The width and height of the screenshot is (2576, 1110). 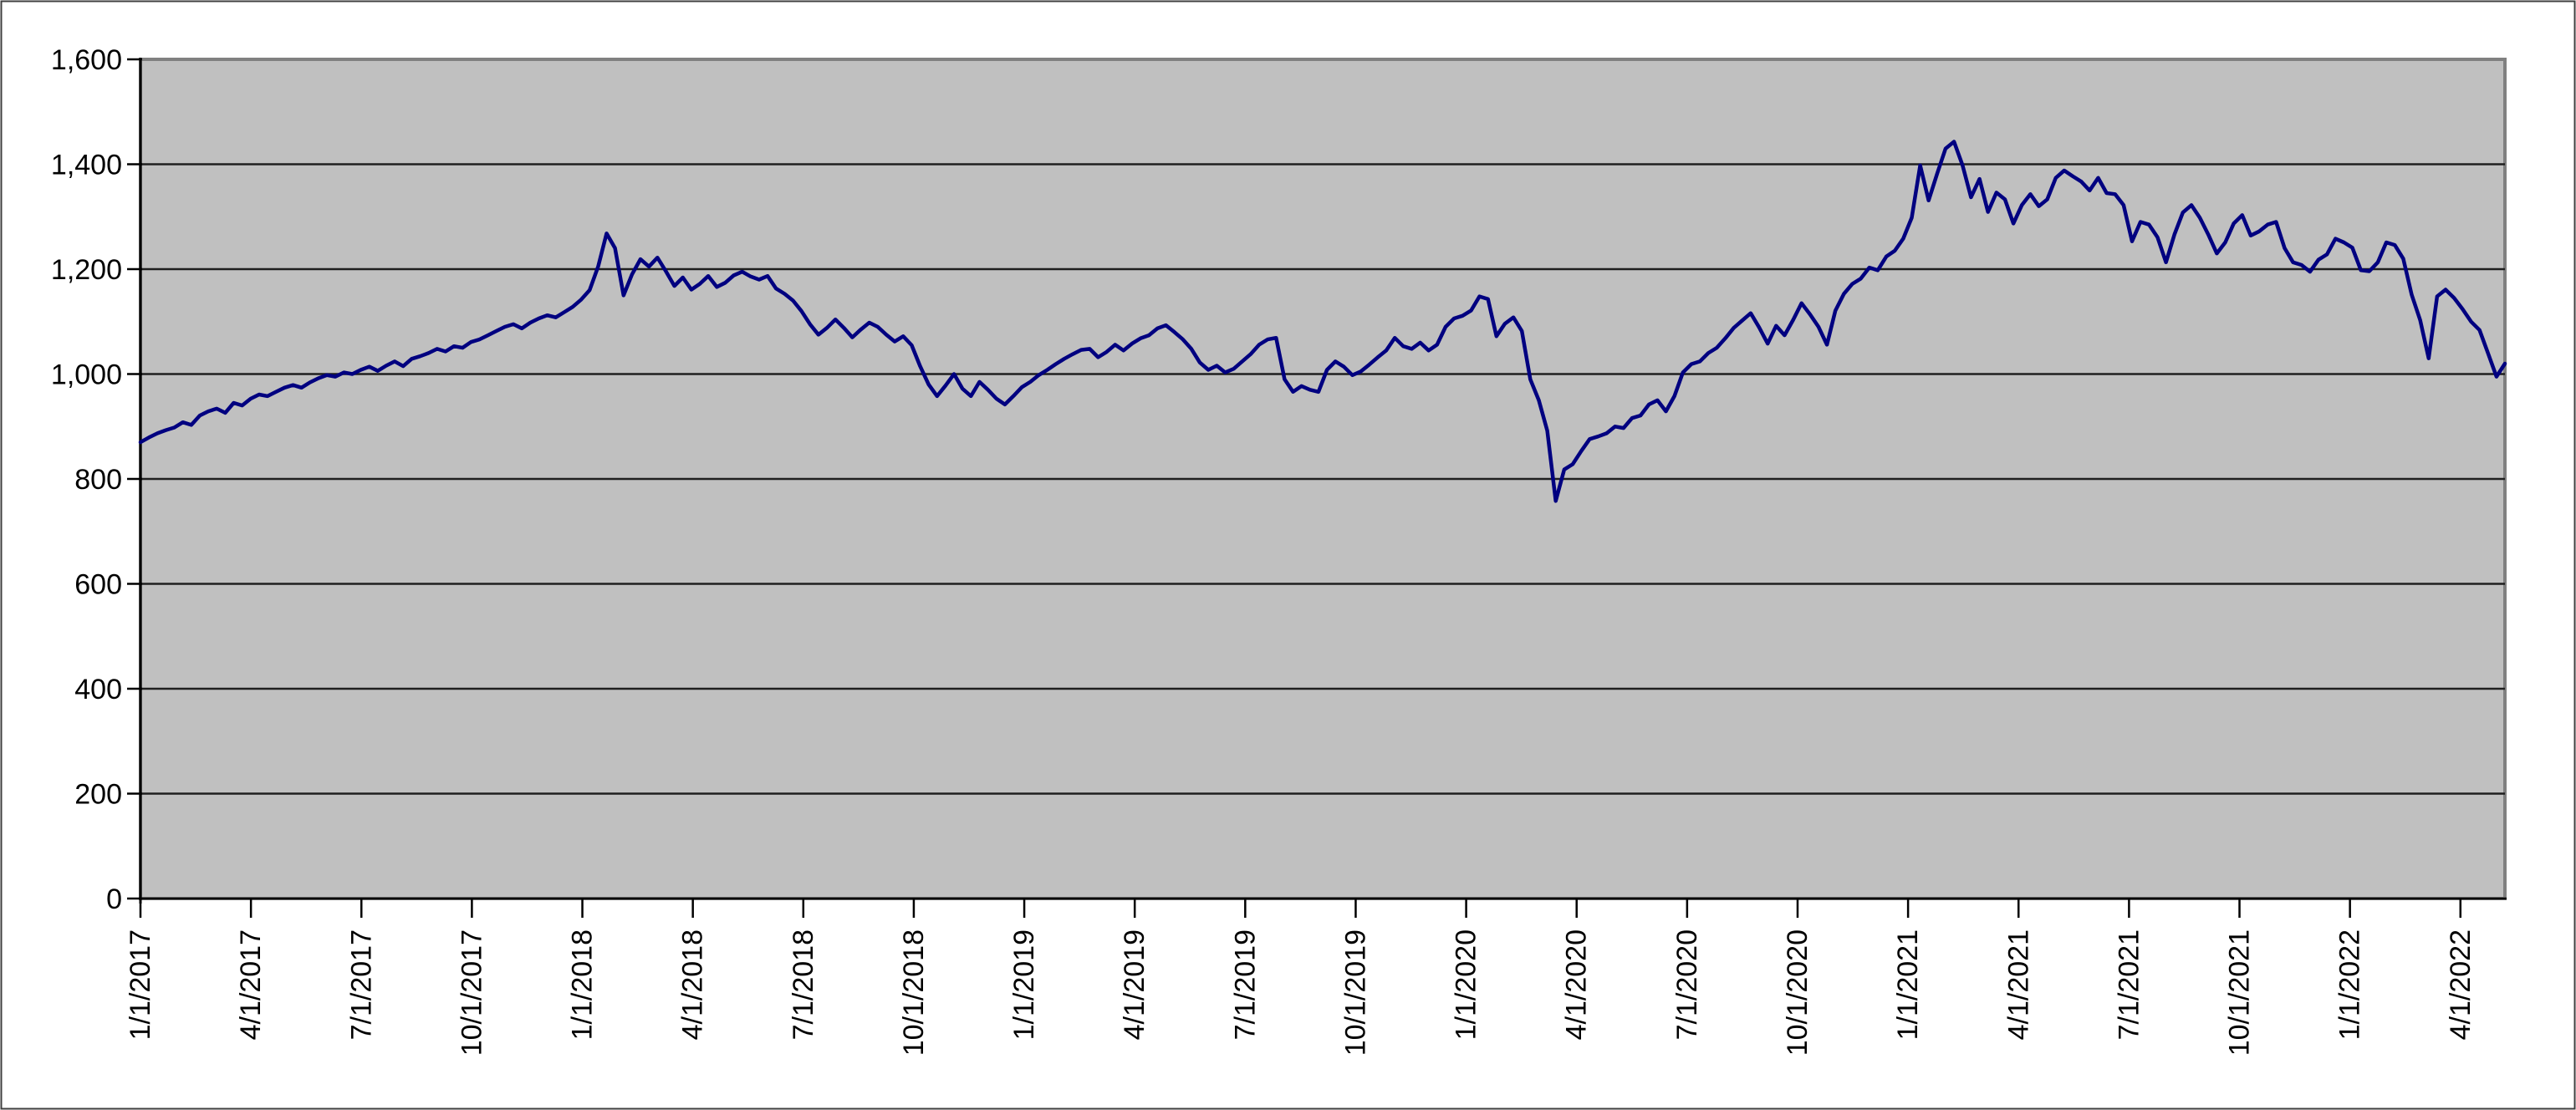 I want to click on x-tick-label: 7/1/2017, so click(x=361, y=984).